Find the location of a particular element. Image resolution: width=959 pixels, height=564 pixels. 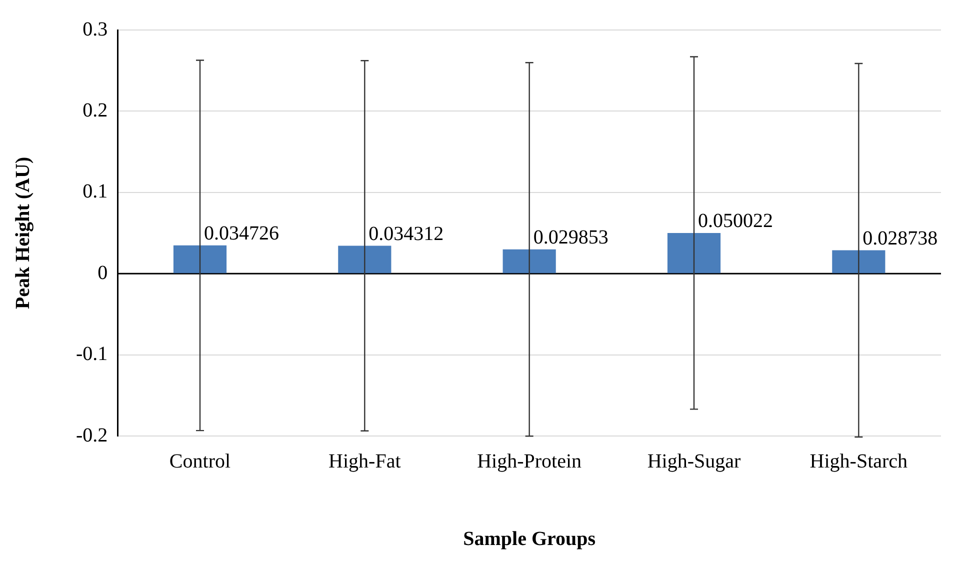

y-tick-label: 0 is located at coordinates (103, 273).